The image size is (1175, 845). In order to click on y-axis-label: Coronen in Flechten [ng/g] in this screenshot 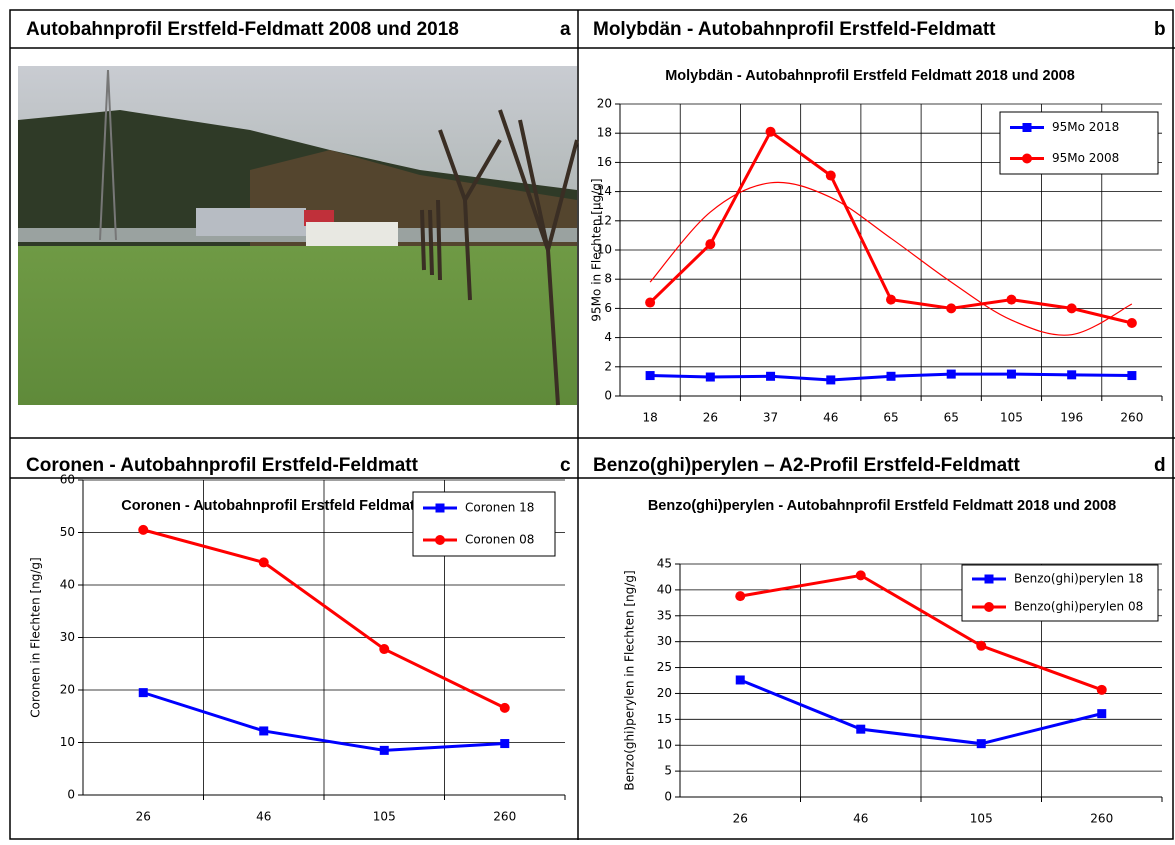, I will do `click(36, 637)`.